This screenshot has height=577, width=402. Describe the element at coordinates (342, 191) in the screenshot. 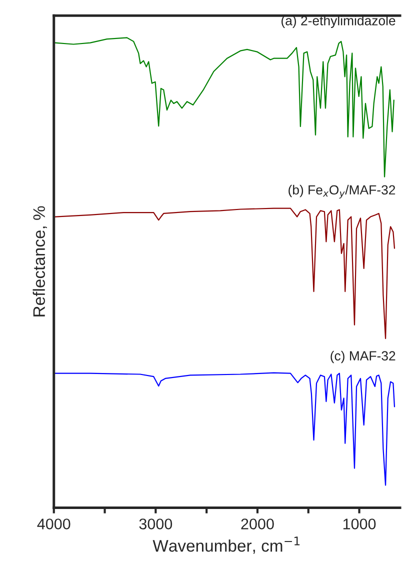

I see `series-label: (b) Fe$_{x}$O$_{y}$/MAF-32` at that location.